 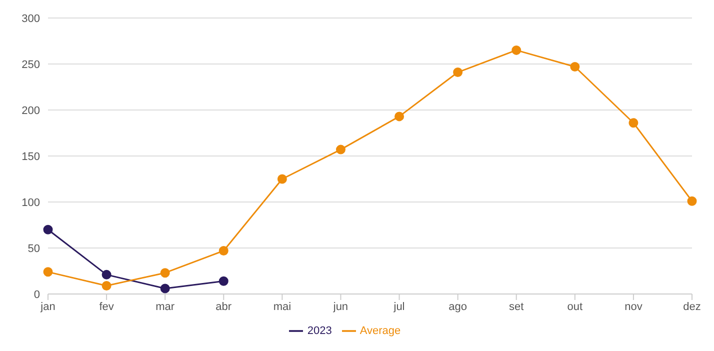 What do you see at coordinates (398, 306) in the screenshot?
I see `x-tick-label: jul` at bounding box center [398, 306].